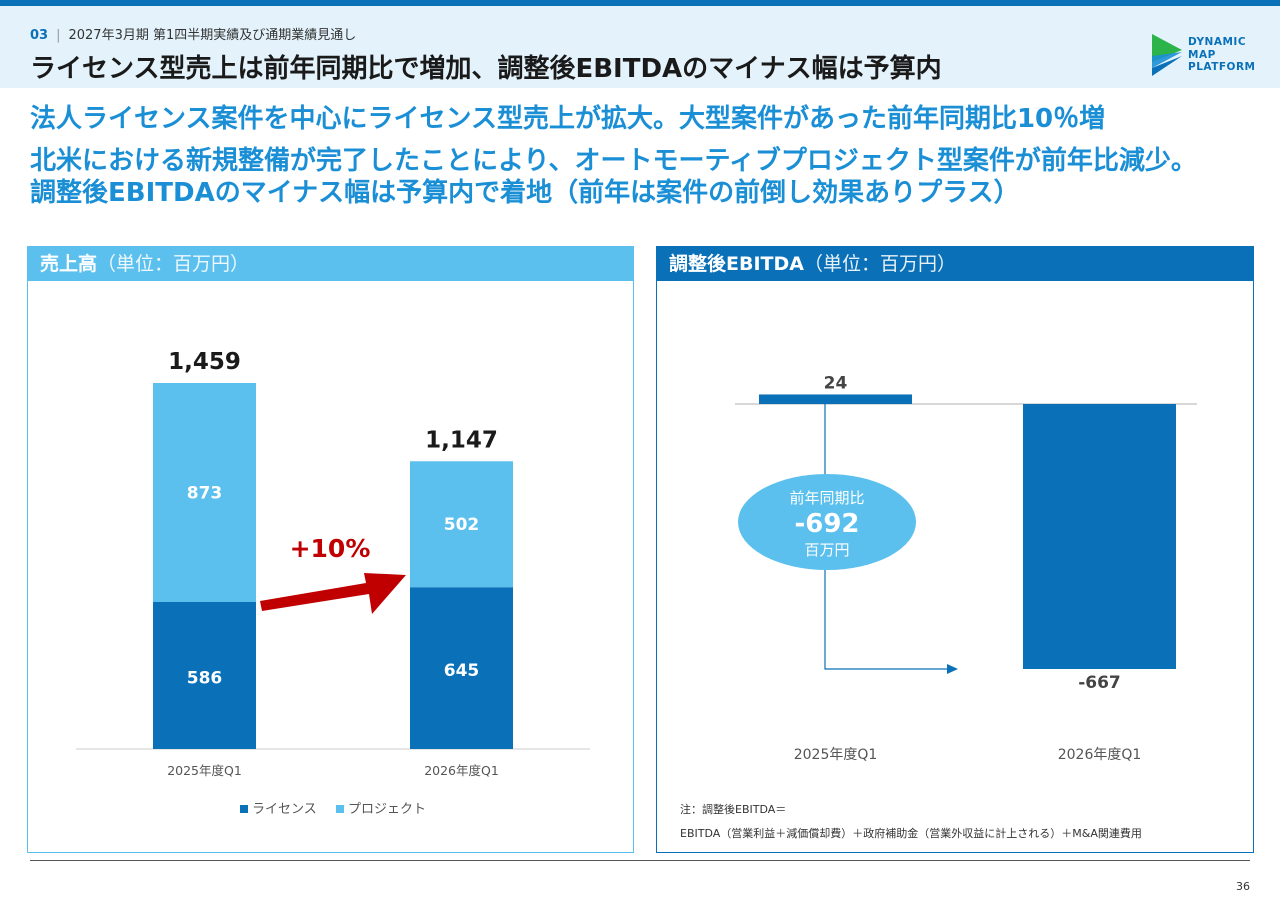 Image resolution: width=1280 pixels, height=904 pixels. I want to click on x-tick-label-2: 2026年度Q1, so click(461, 770).